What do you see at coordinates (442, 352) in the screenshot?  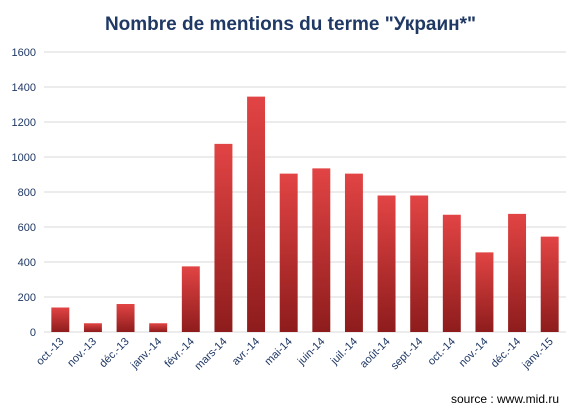 I see `x-tick-label: oct.-14` at bounding box center [442, 352].